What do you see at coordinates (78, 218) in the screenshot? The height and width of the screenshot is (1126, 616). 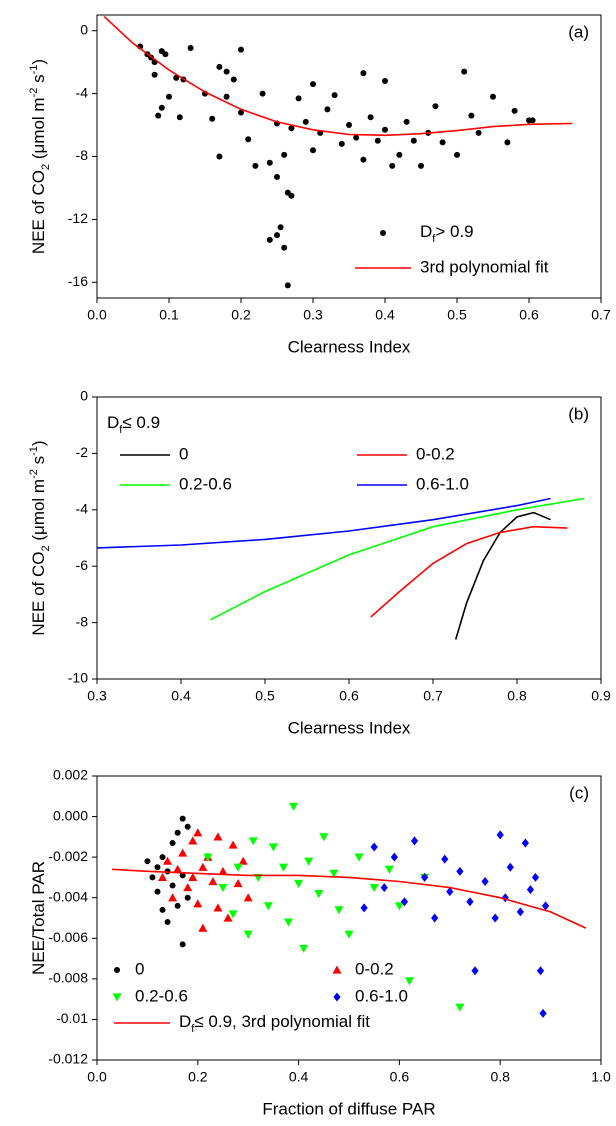 I see `y-tick-label: -12` at bounding box center [78, 218].